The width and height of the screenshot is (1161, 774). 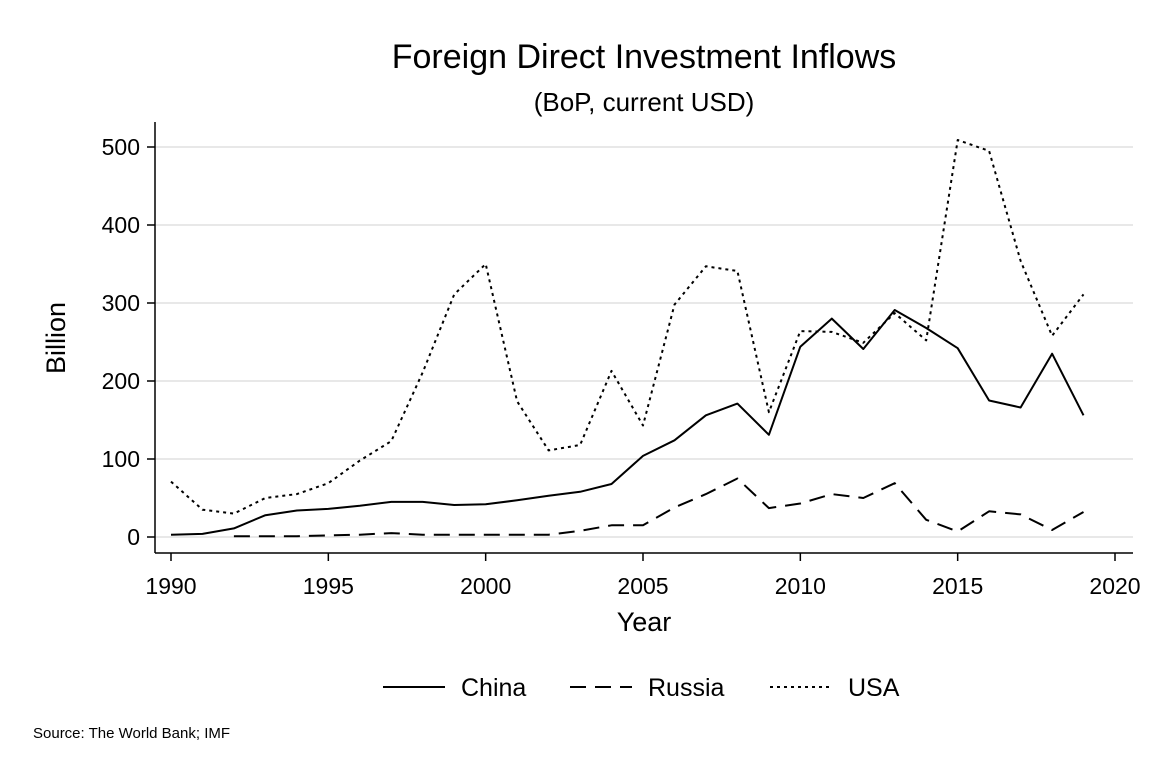 I want to click on x-tick-label-2005: 2005, so click(x=642, y=586).